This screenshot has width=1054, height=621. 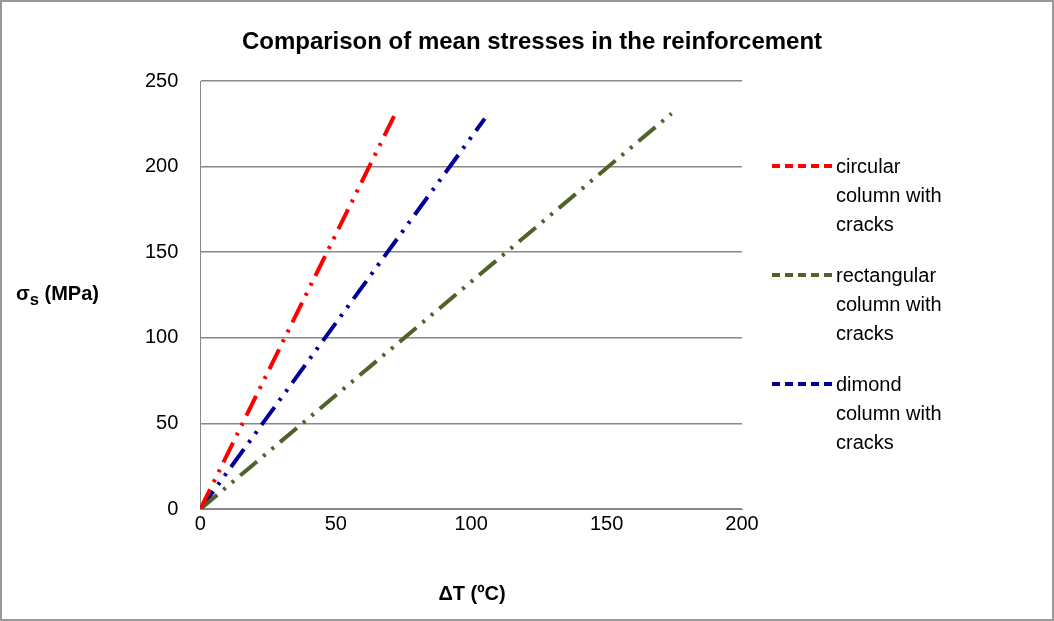 What do you see at coordinates (472, 593) in the screenshot?
I see `x-axis-title: ΔT (ºC)` at bounding box center [472, 593].